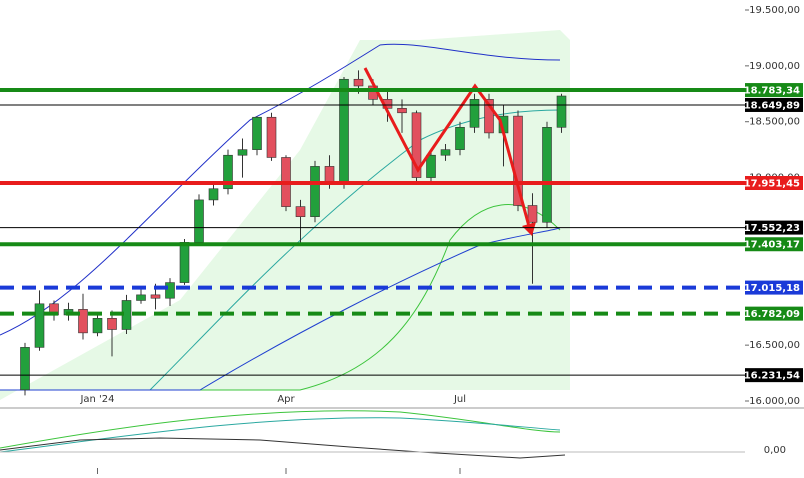 This screenshot has width=804, height=478. I want to click on level-label: 18.649,89, so click(772, 105).